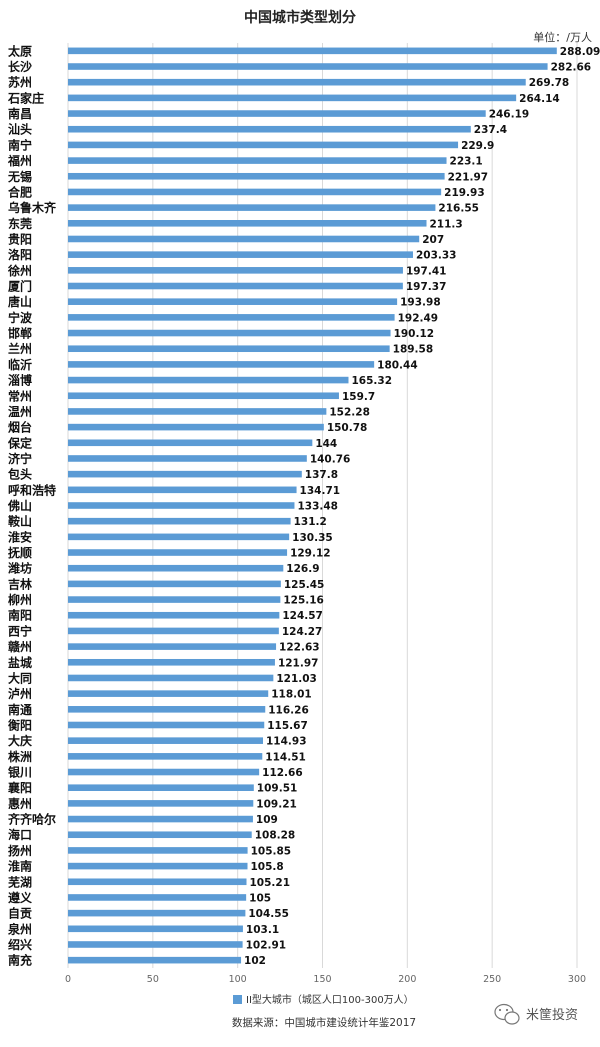  What do you see at coordinates (426, 271) in the screenshot?
I see `value-label: 197.41` at bounding box center [426, 271].